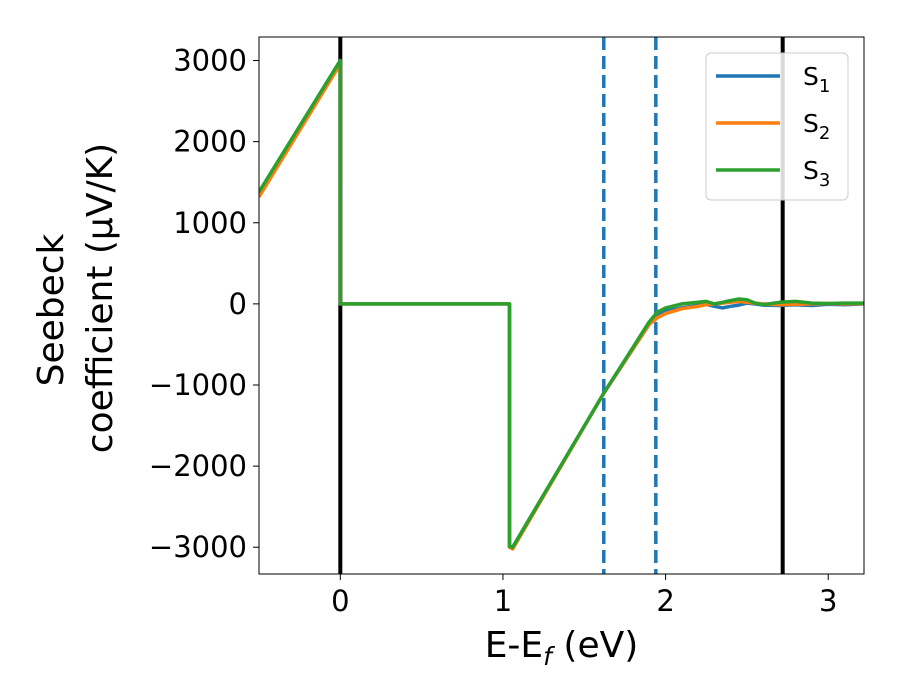 This screenshot has height=700, width=900. What do you see at coordinates (340, 601) in the screenshot?
I see `x-tick-label: 0` at bounding box center [340, 601].